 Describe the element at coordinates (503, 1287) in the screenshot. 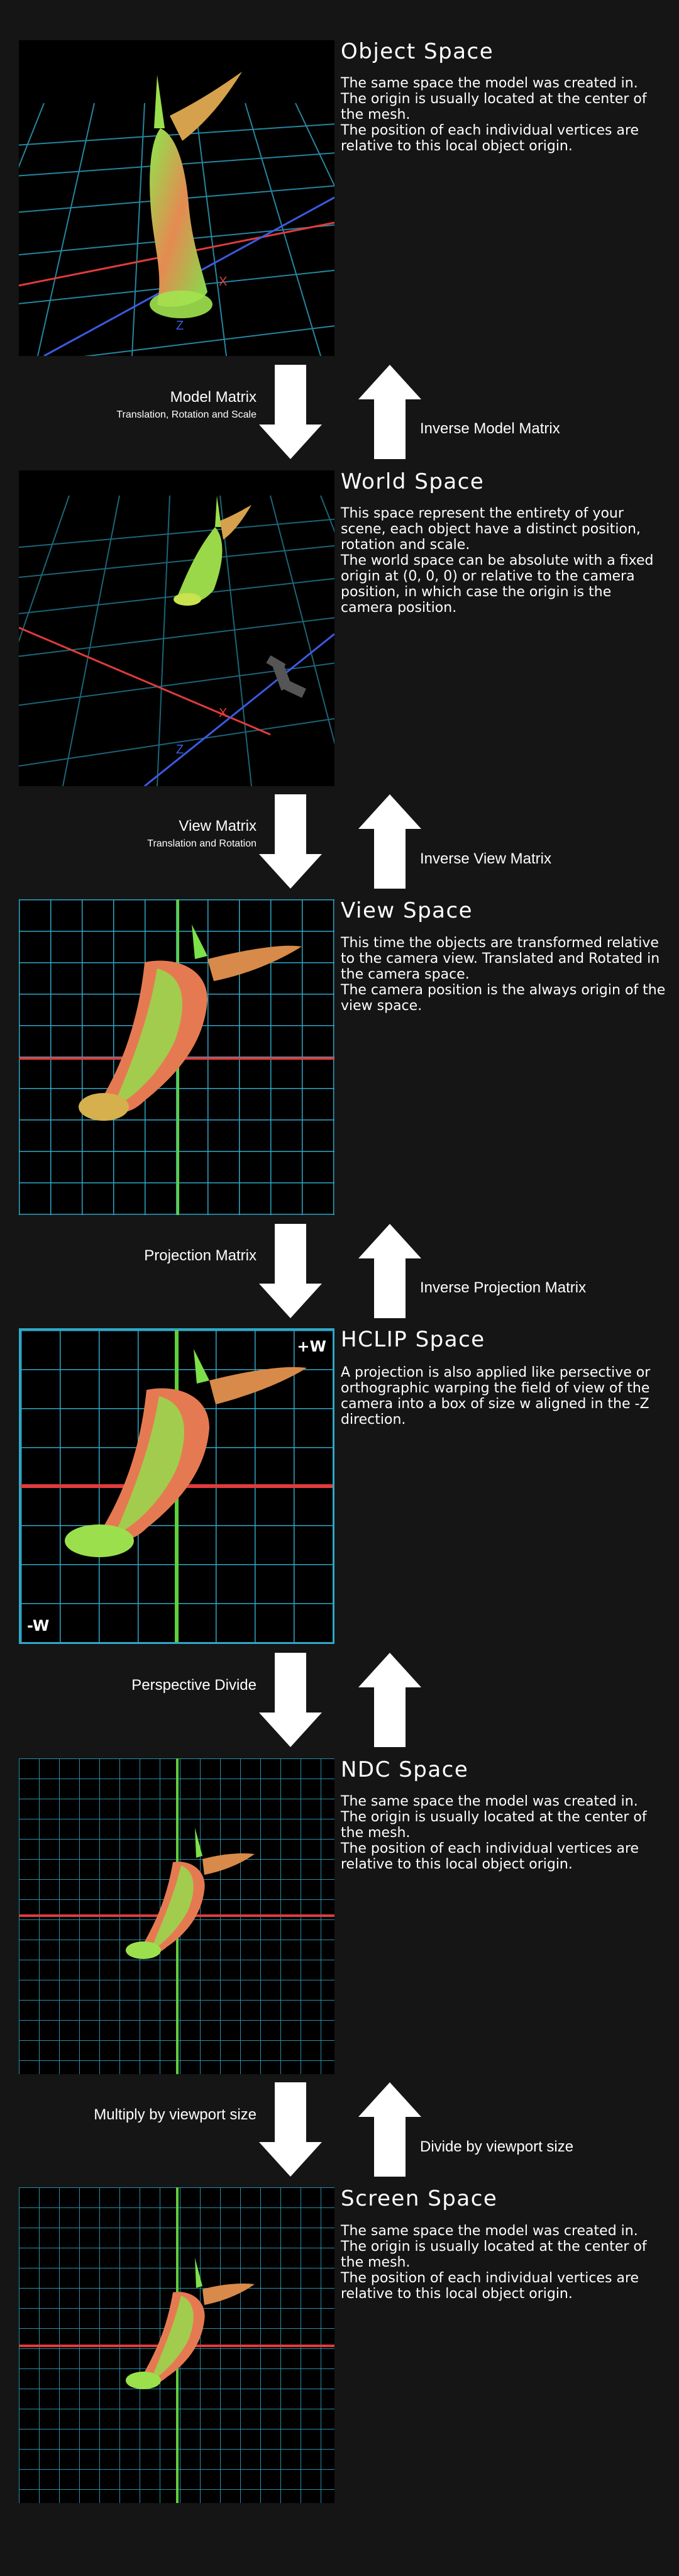

I see `inverse-transform-label: Inverse Projection Matrix` at that location.